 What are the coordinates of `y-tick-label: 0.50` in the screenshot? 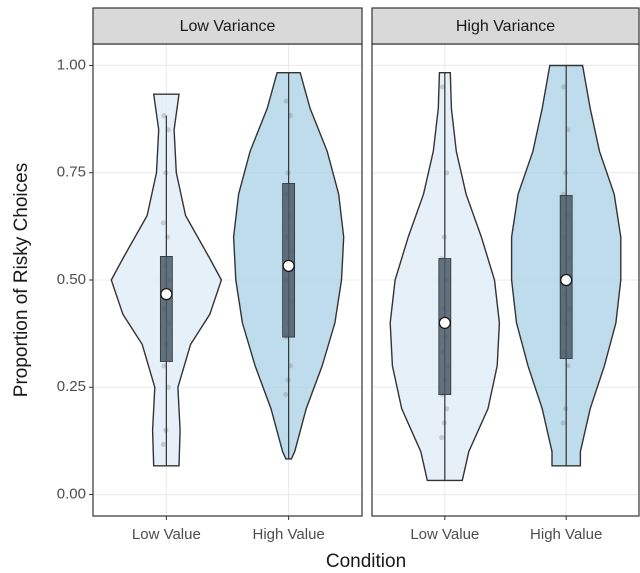 It's located at (71, 279).